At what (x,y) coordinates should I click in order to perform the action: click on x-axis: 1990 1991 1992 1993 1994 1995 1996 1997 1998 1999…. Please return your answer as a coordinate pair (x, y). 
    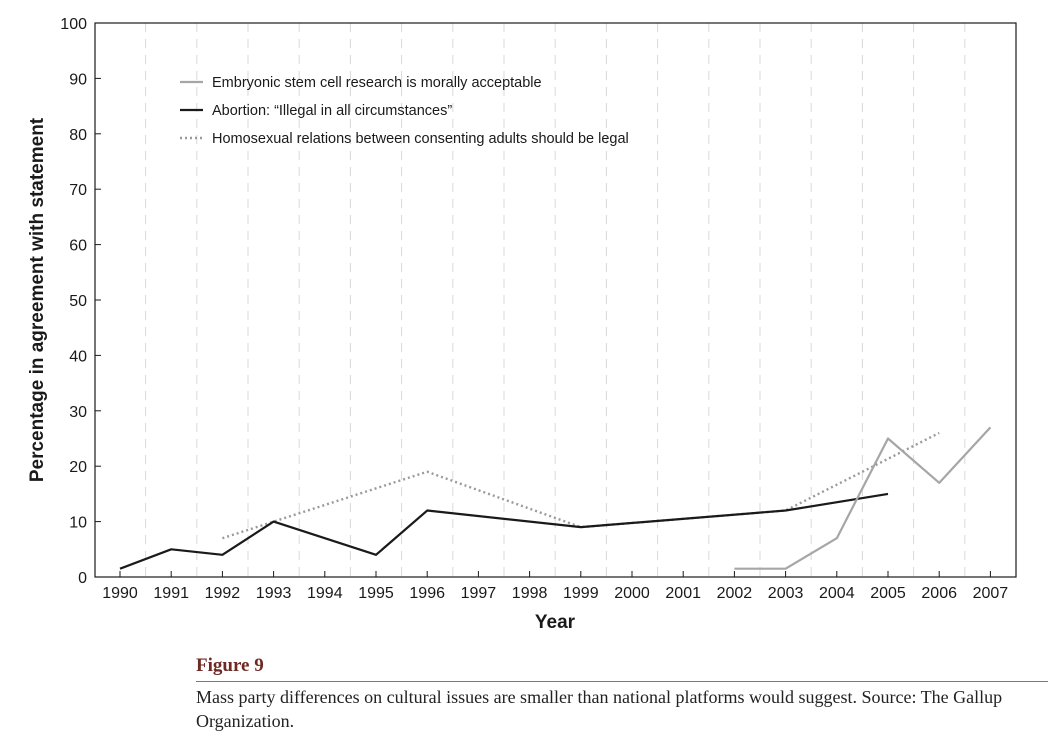
    Looking at the image, I should click on (555, 586).